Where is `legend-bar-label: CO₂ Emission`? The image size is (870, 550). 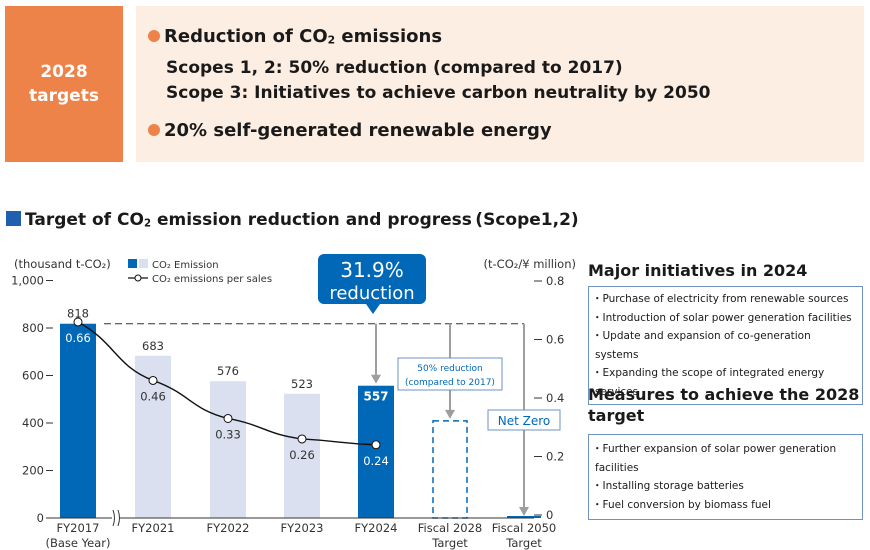 legend-bar-label: CO₂ Emission is located at coordinates (185, 265).